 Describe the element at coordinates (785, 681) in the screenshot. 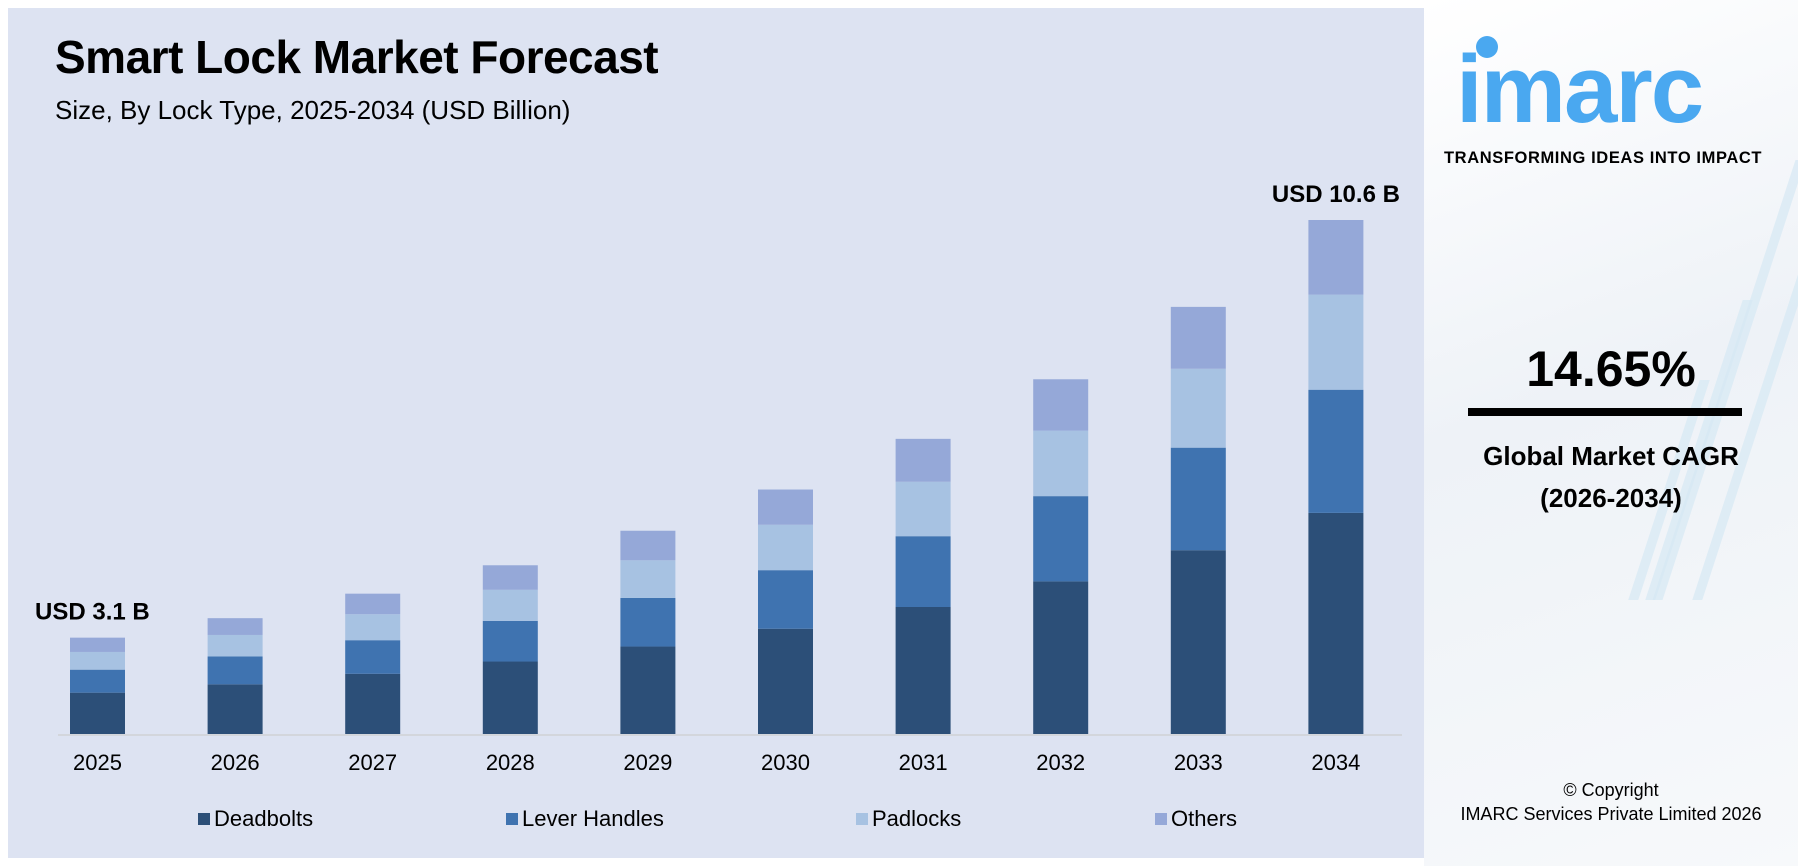

I see `bar-segment-deadbolts-2030` at that location.